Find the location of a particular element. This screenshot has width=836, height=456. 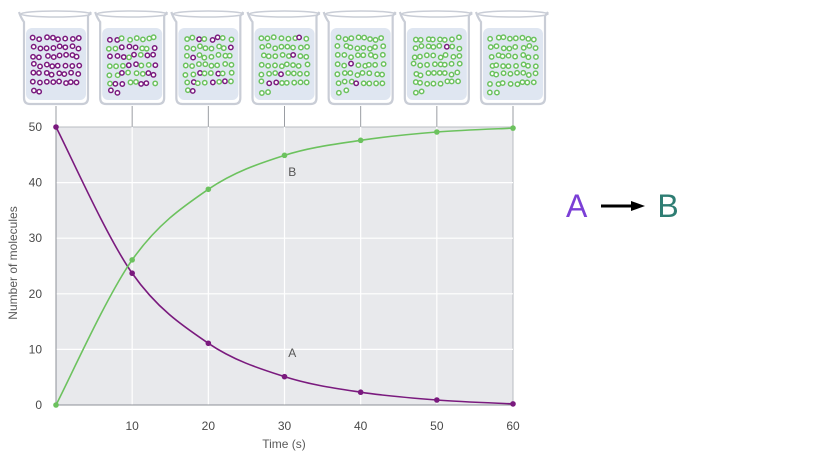

reaction-equation: A B is located at coordinates (622, 206).